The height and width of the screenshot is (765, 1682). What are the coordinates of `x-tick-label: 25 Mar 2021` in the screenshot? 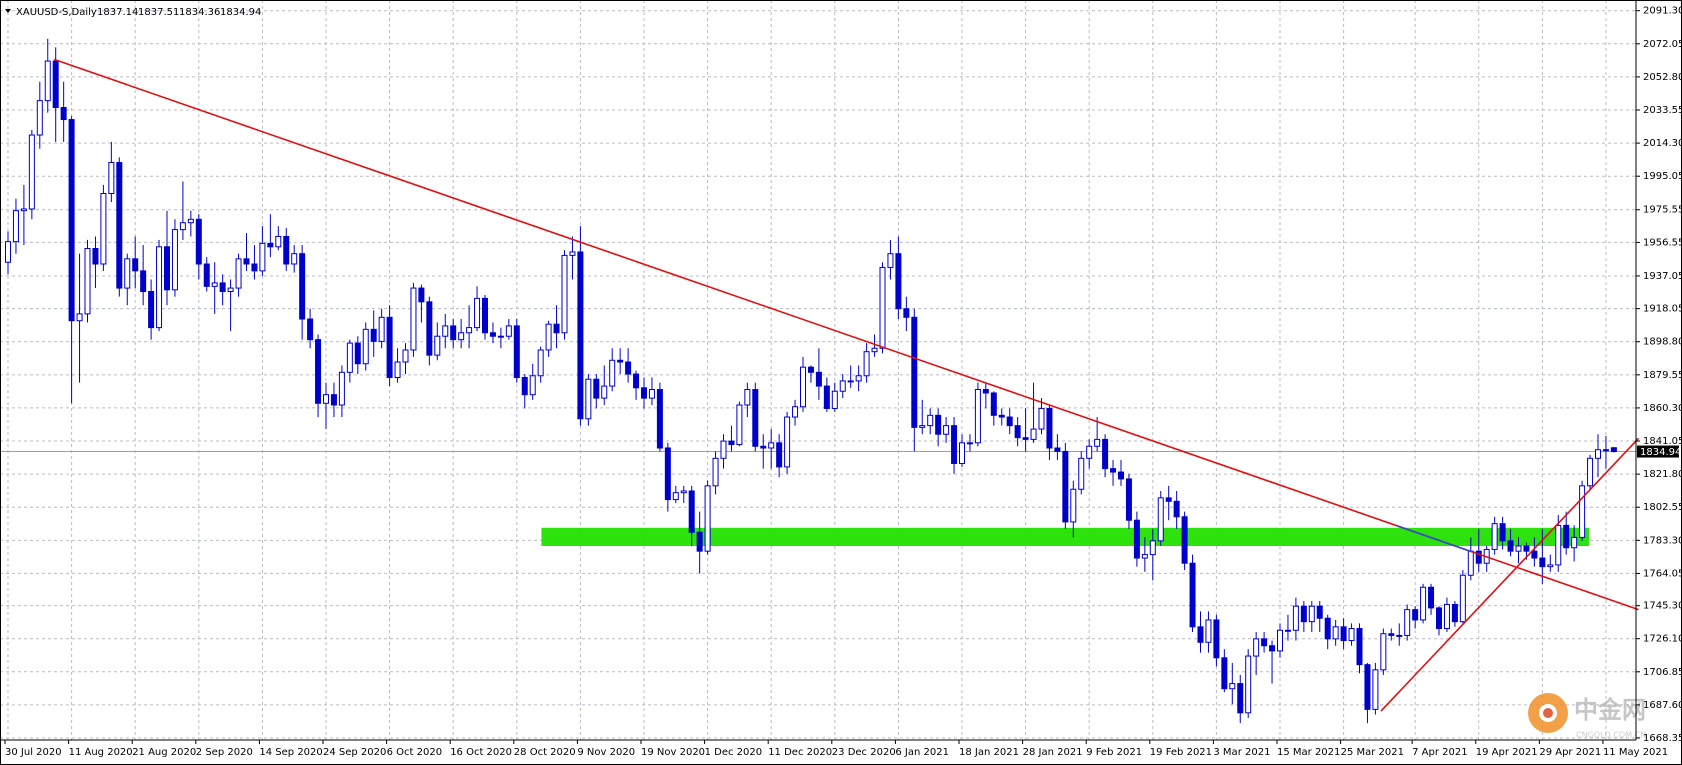 It's located at (1372, 752).